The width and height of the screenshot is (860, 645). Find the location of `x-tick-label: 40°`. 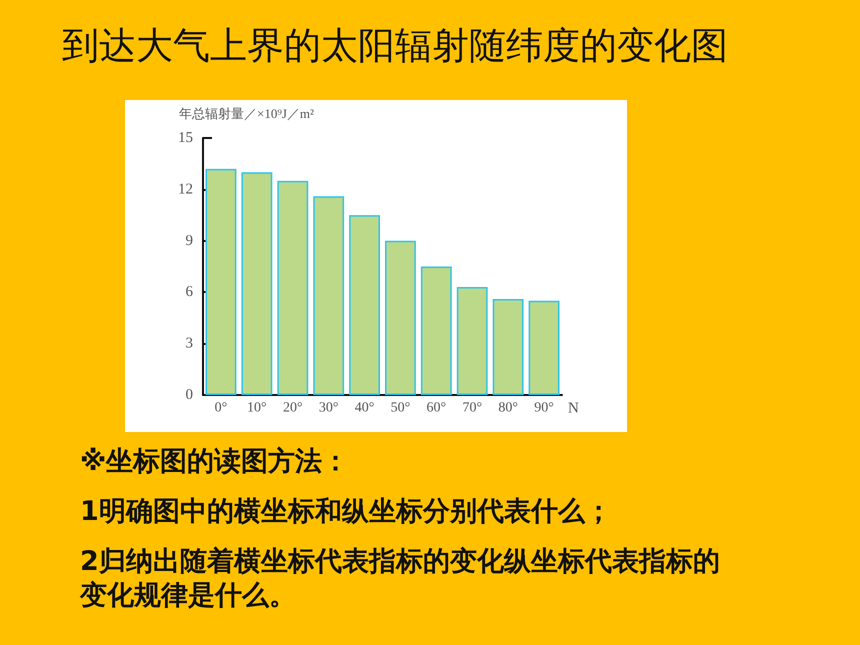

x-tick-label: 40° is located at coordinates (364, 408).